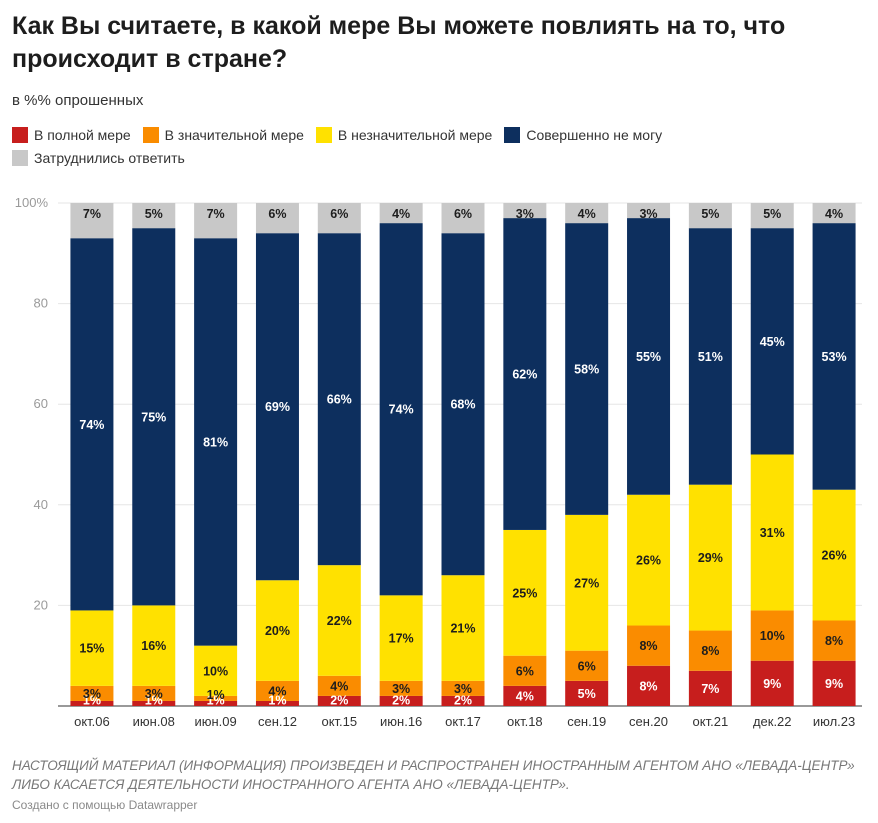  Describe the element at coordinates (524, 375) in the screenshot. I see `bar-value-label: 62%` at that location.